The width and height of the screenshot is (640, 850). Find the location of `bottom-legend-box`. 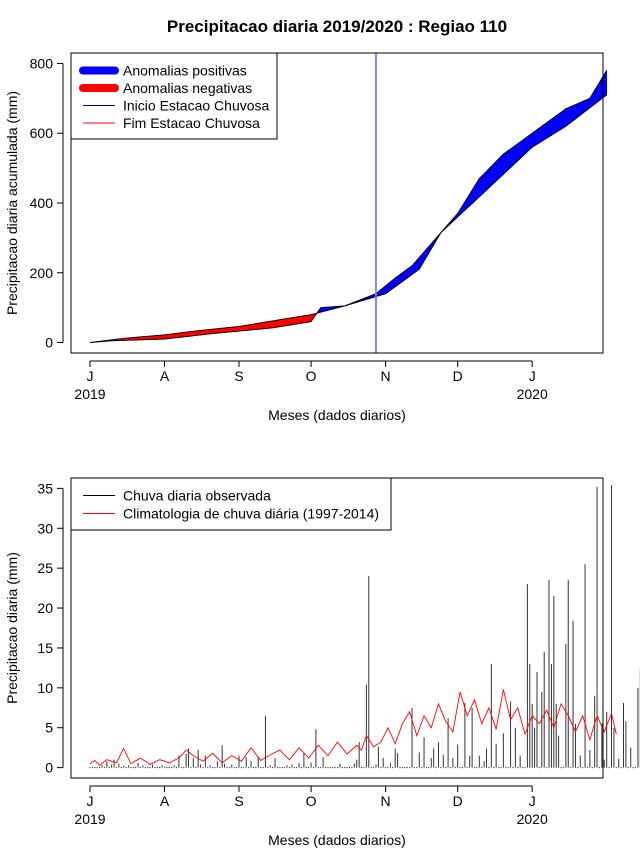

bottom-legend-box is located at coordinates (231, 504).